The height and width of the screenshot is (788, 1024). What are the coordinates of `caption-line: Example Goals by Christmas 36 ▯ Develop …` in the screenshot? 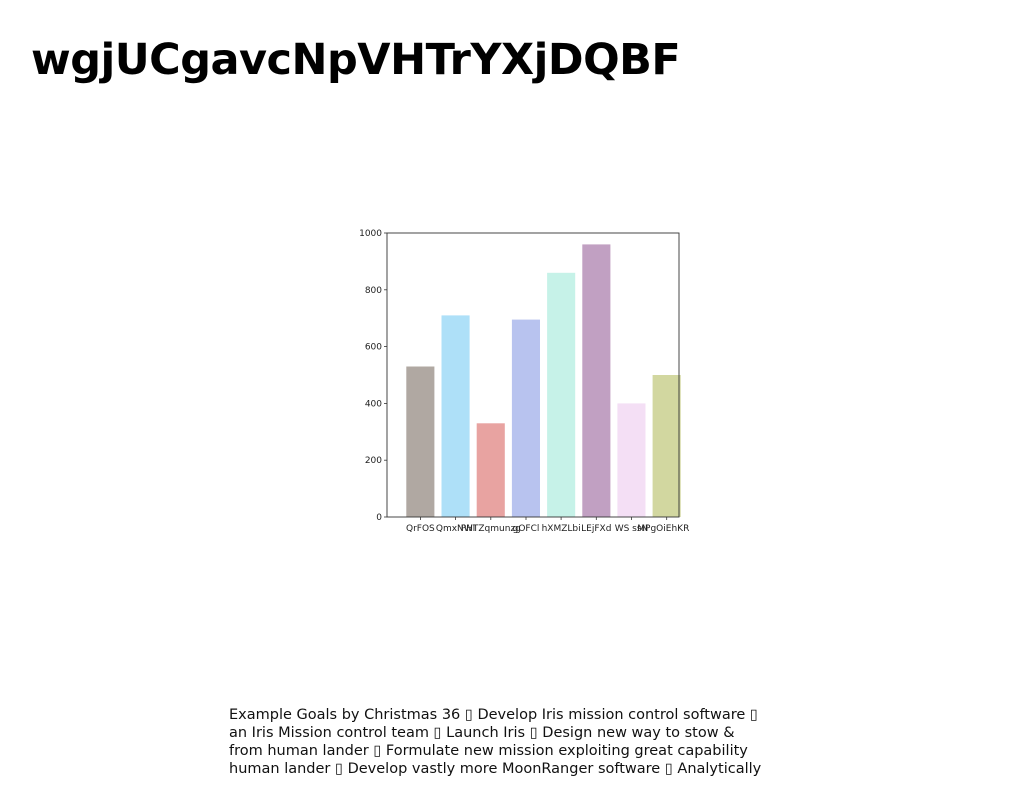 It's located at (493, 715).